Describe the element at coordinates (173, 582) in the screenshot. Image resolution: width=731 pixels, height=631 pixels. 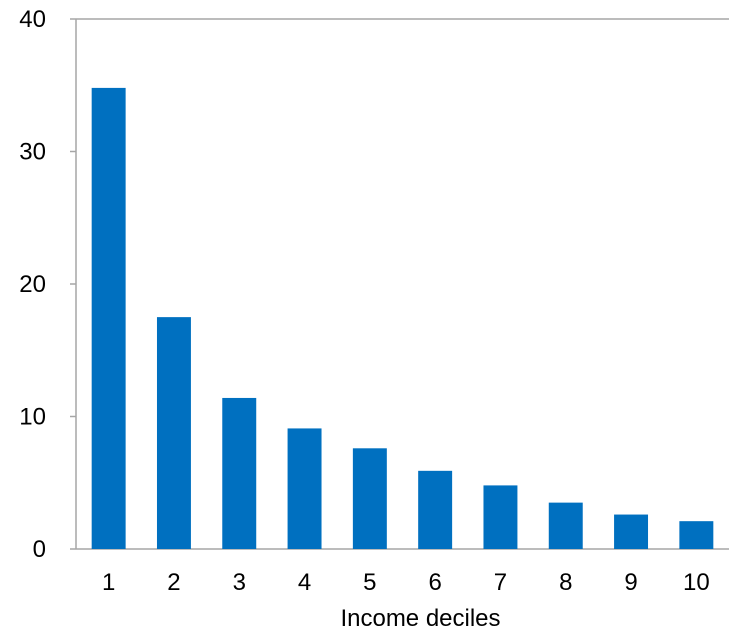
I see `x-tick-label: 2` at that location.